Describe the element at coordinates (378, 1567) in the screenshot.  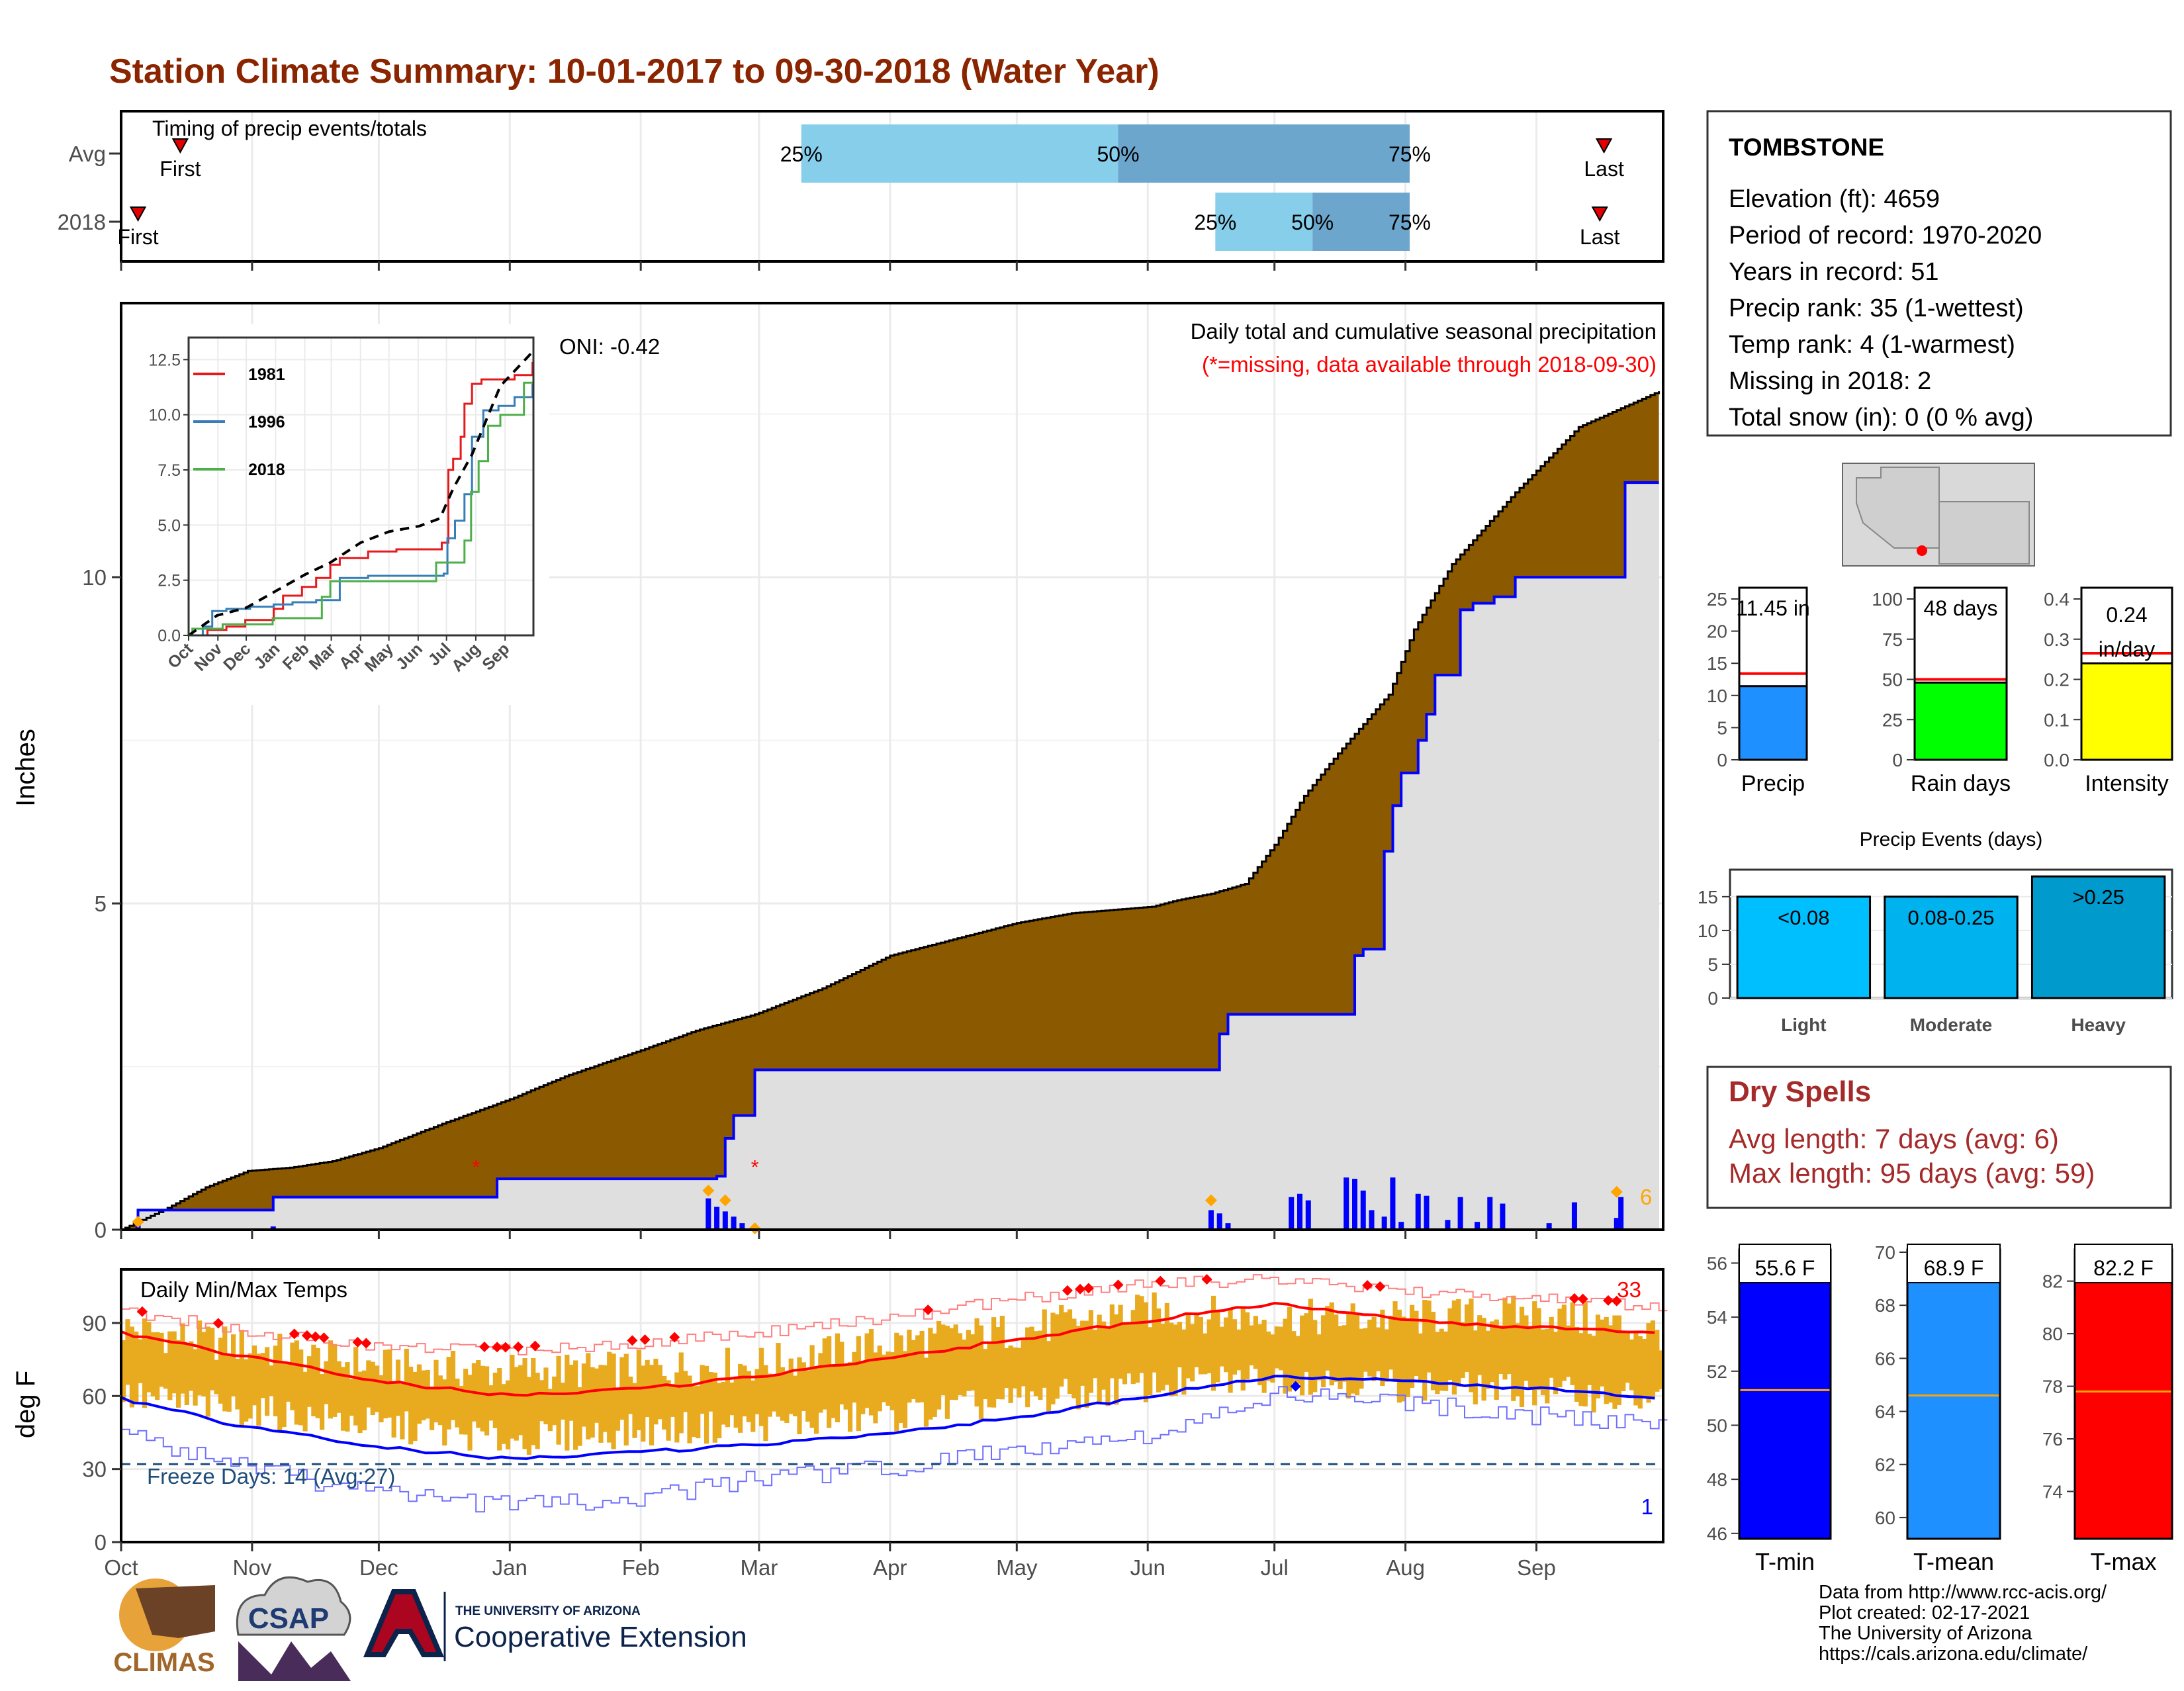
I see `temps-month-label: Dec` at that location.